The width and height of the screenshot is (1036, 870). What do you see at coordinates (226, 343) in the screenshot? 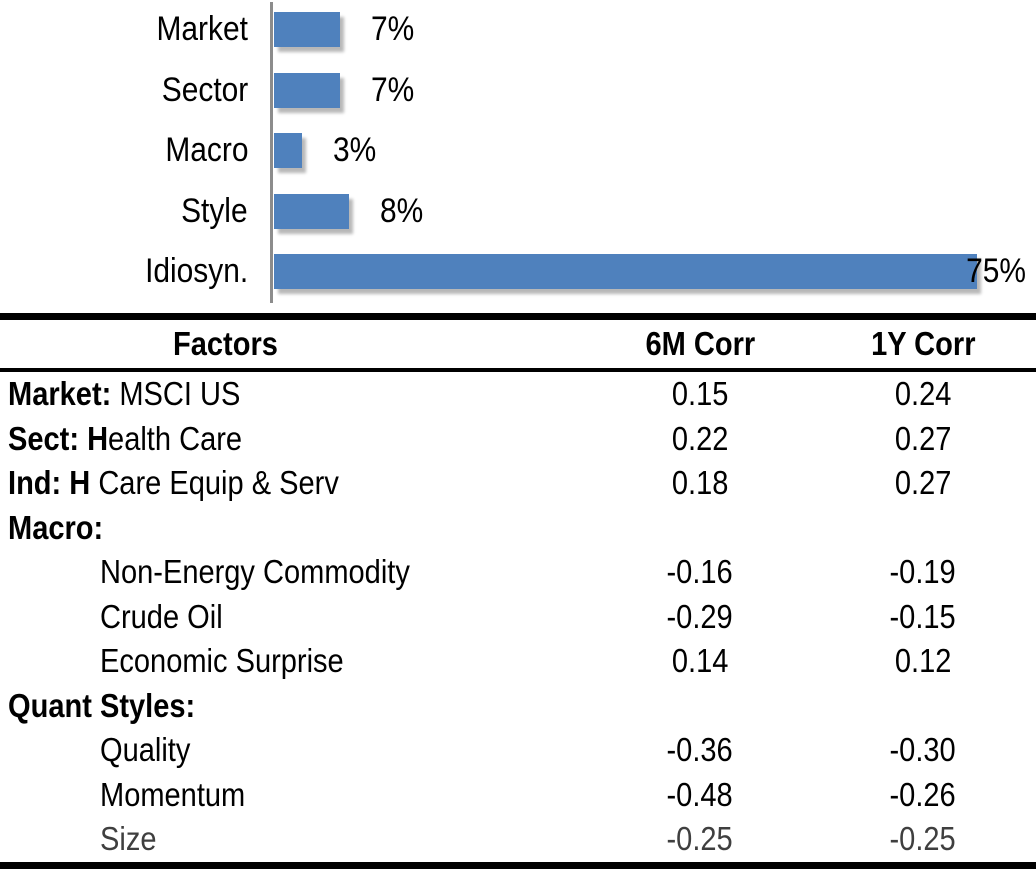
I see `header-factors: Factors` at bounding box center [226, 343].